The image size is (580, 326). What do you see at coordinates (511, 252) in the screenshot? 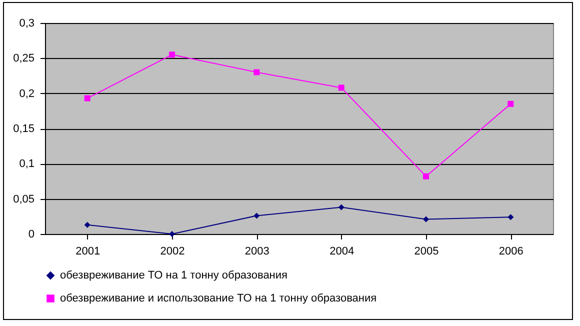
I see `x-tick-label: 2006` at bounding box center [511, 252].